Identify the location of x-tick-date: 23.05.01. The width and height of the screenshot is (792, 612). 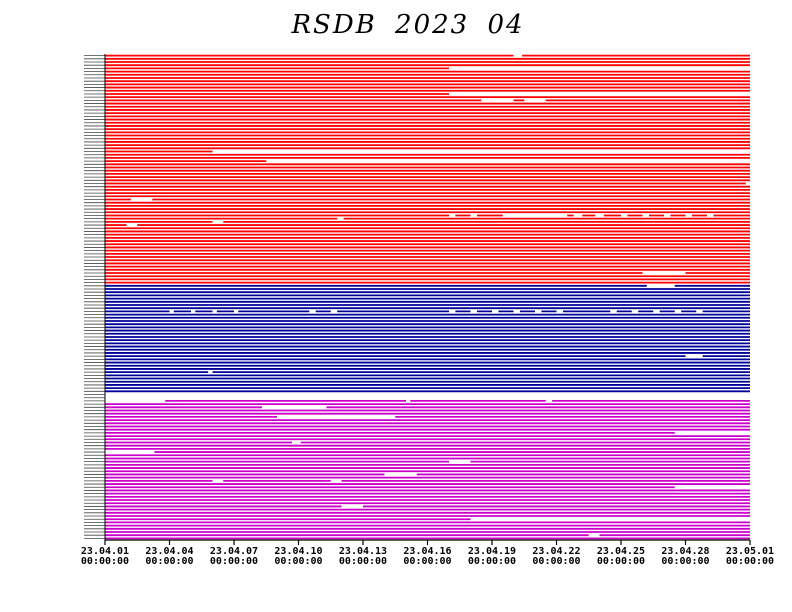
(750, 551).